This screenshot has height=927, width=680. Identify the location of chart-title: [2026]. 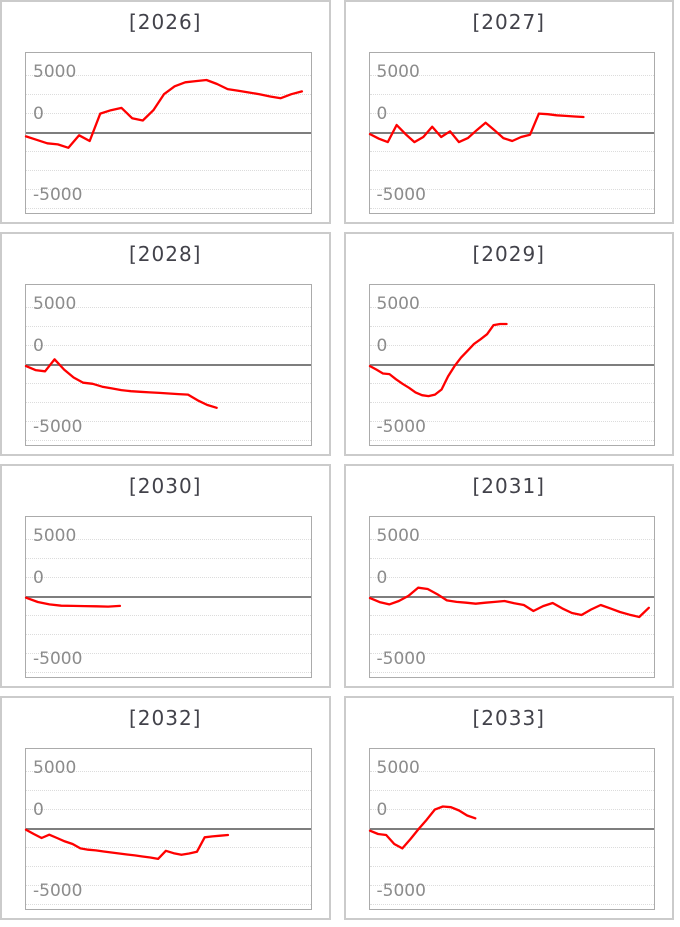
(165, 22).